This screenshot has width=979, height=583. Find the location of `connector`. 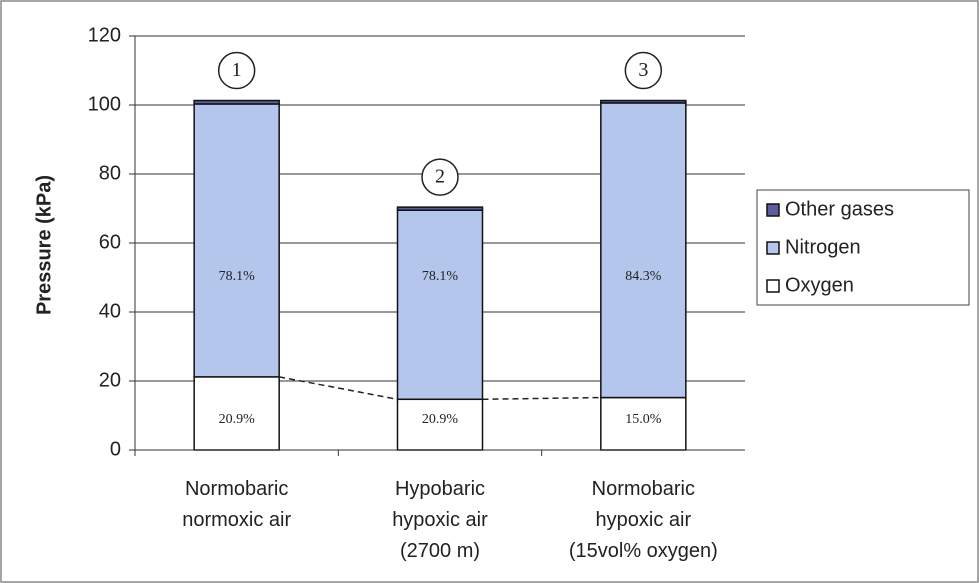

connector is located at coordinates (338, 388).